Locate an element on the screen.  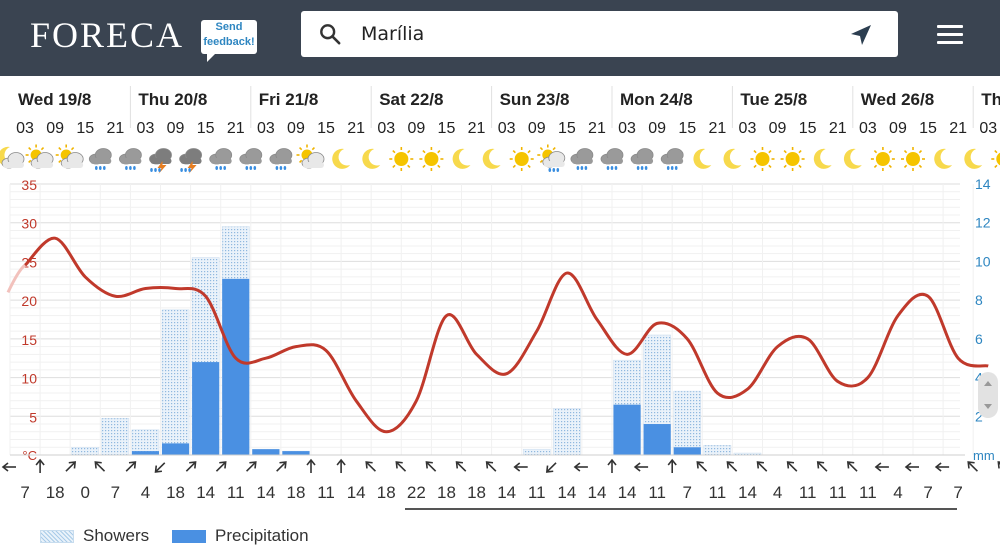
temperature-tick-label: 30 is located at coordinates (29, 224).